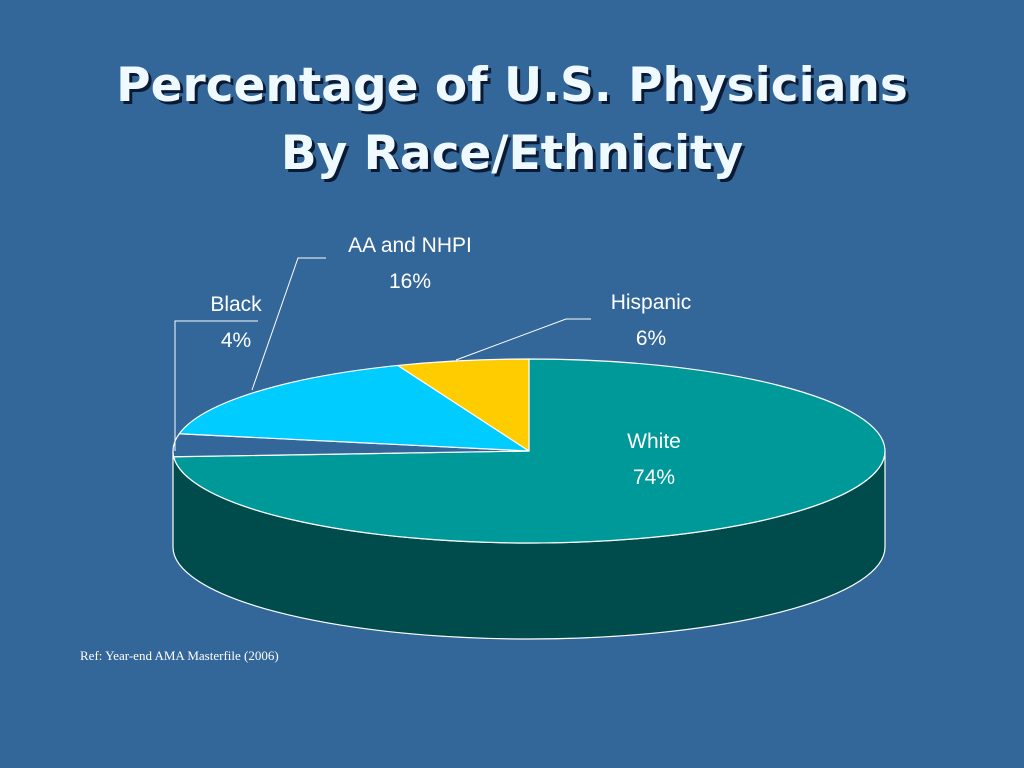 The width and height of the screenshot is (1024, 768). Describe the element at coordinates (236, 340) in the screenshot. I see `slice-value-black: 4%` at that location.